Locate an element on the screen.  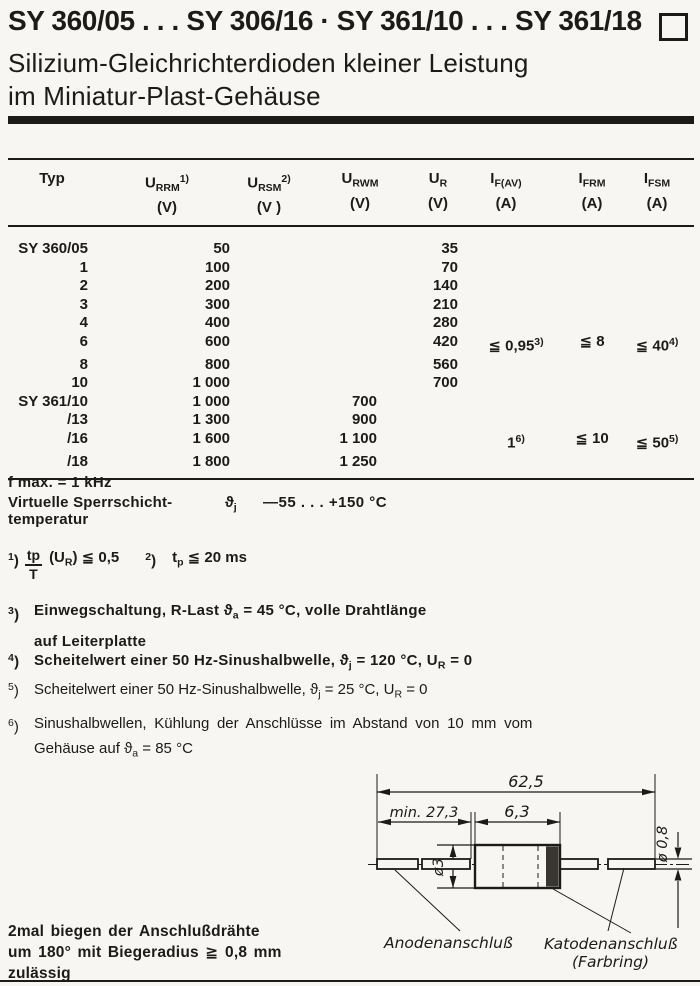
heavy-rule is located at coordinates (351, 120).